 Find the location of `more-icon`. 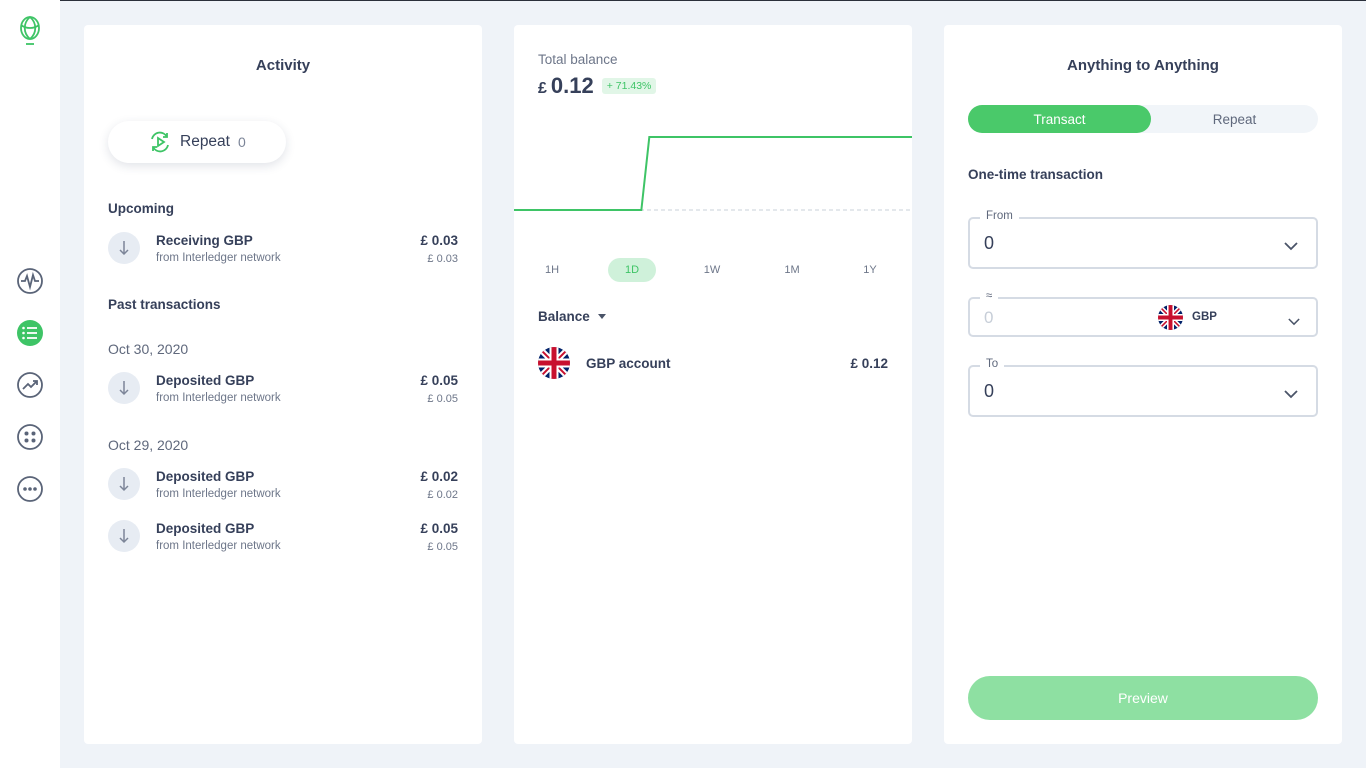

more-icon is located at coordinates (30, 489).